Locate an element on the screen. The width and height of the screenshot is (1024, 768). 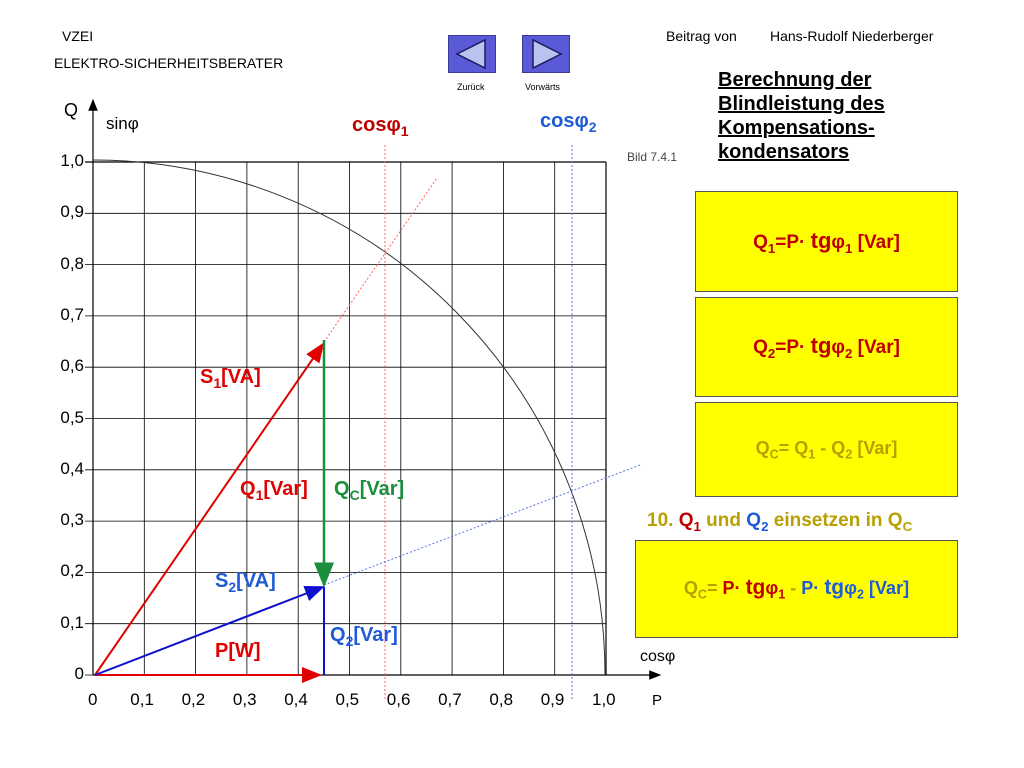
q1-label: Q1[Var] is located at coordinates (274, 490).